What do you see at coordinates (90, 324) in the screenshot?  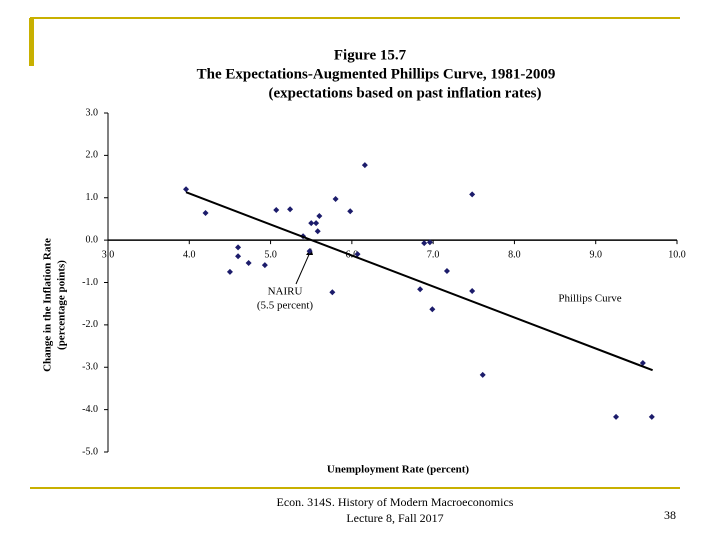 I see `y-tick-label: -2.0` at bounding box center [90, 324].